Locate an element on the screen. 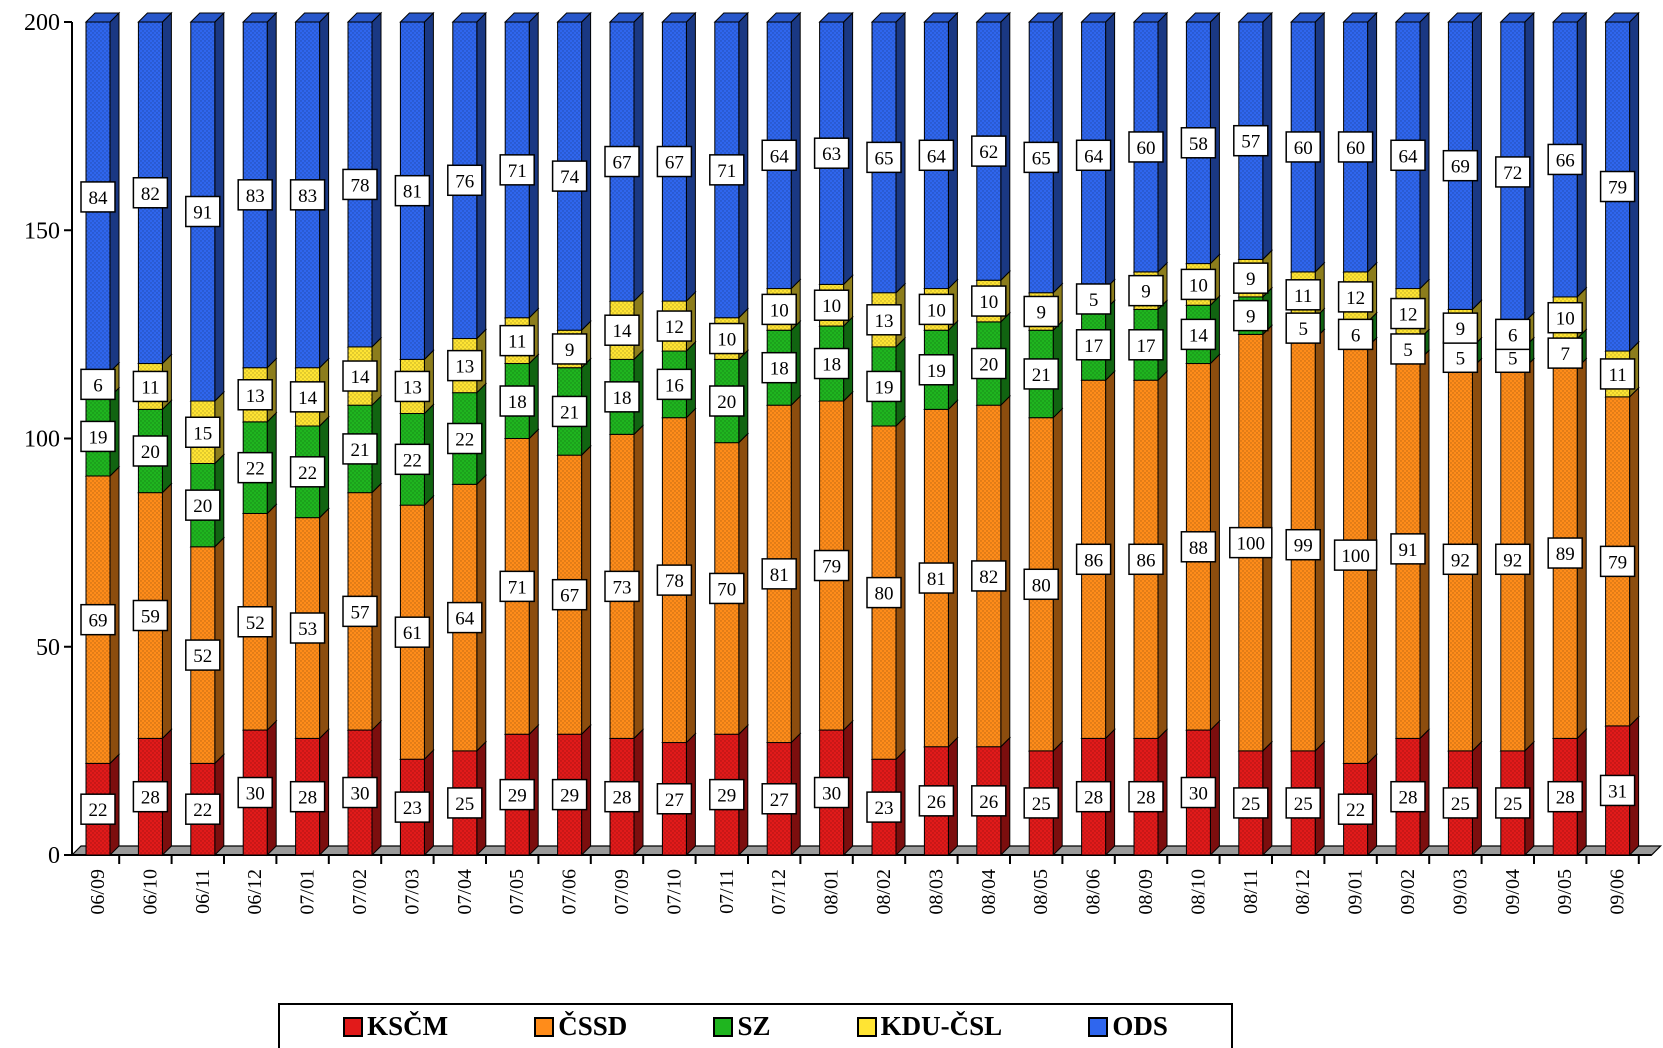  data-label: 78 is located at coordinates (674, 580).